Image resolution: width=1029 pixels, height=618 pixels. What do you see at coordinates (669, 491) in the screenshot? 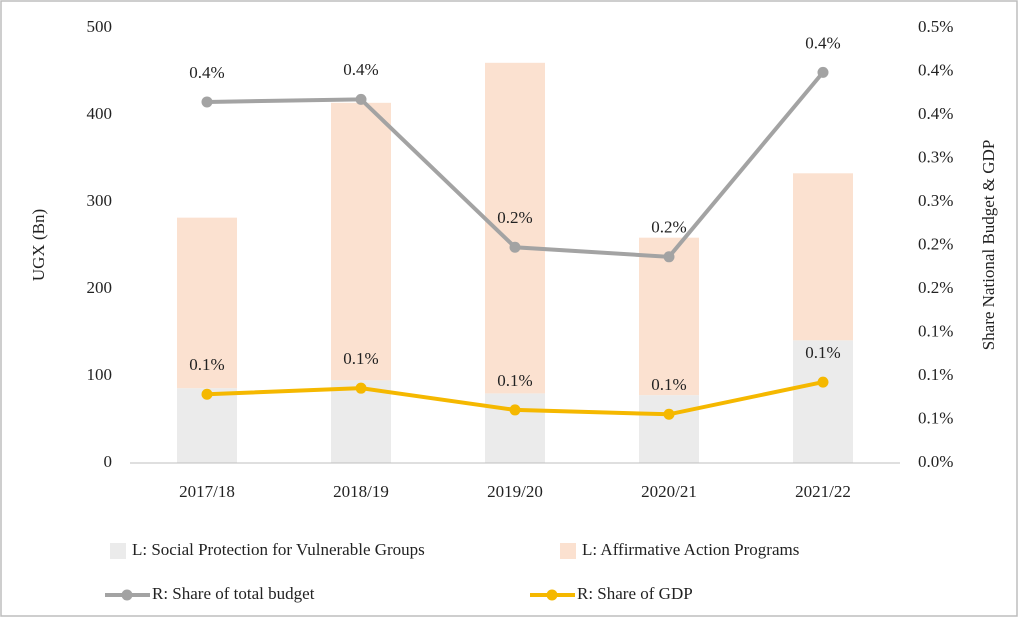
I see `x-tick-label: 2020/21` at bounding box center [669, 491].